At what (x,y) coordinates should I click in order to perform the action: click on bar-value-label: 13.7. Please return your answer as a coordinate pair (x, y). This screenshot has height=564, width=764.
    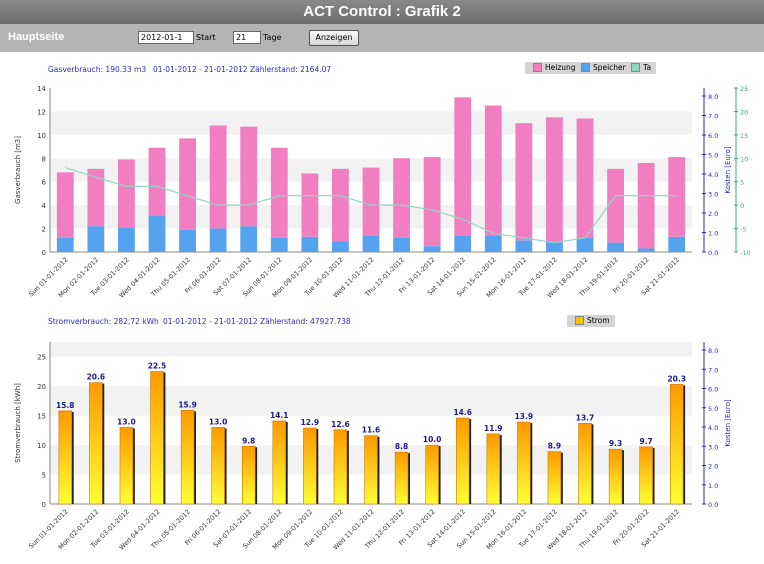
    Looking at the image, I should click on (585, 417).